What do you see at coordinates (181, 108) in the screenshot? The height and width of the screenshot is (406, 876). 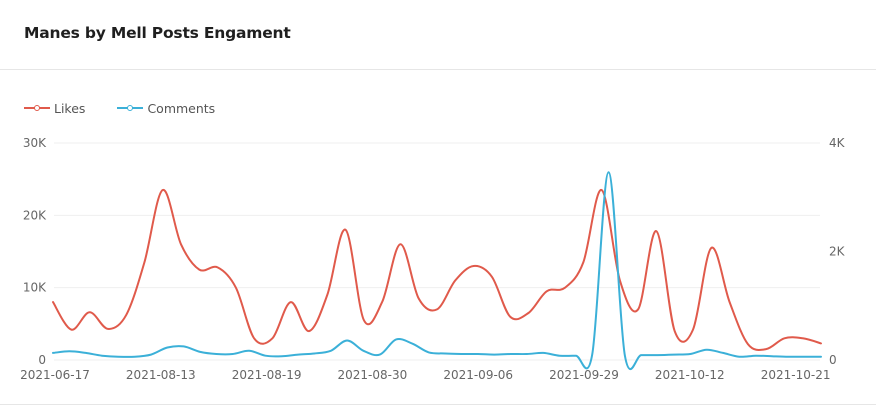 I see `legend-label-comments: Comments` at bounding box center [181, 108].